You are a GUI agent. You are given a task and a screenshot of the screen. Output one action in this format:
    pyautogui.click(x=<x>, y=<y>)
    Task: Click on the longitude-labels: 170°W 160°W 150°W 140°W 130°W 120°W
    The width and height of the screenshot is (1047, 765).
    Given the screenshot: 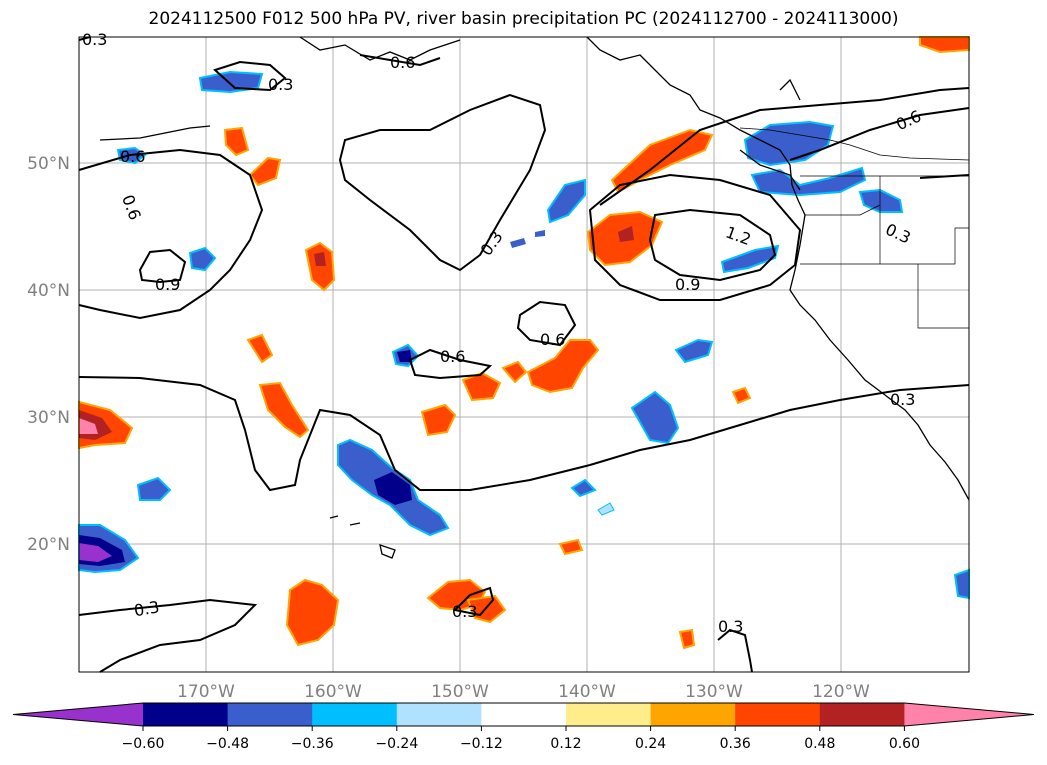 What is the action you would take?
    pyautogui.click(x=523, y=692)
    